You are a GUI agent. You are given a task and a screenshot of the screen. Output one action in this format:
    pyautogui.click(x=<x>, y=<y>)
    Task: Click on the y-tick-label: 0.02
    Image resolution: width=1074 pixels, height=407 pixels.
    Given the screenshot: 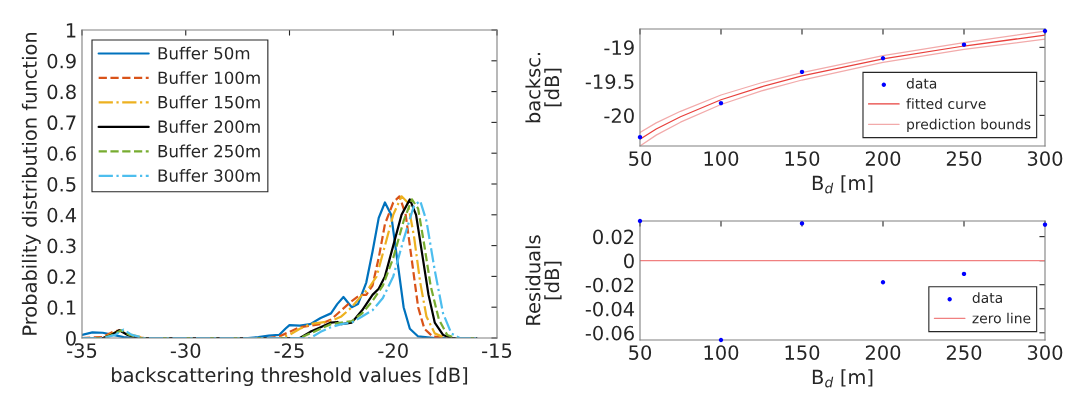 What is the action you would take?
    pyautogui.click(x=613, y=237)
    